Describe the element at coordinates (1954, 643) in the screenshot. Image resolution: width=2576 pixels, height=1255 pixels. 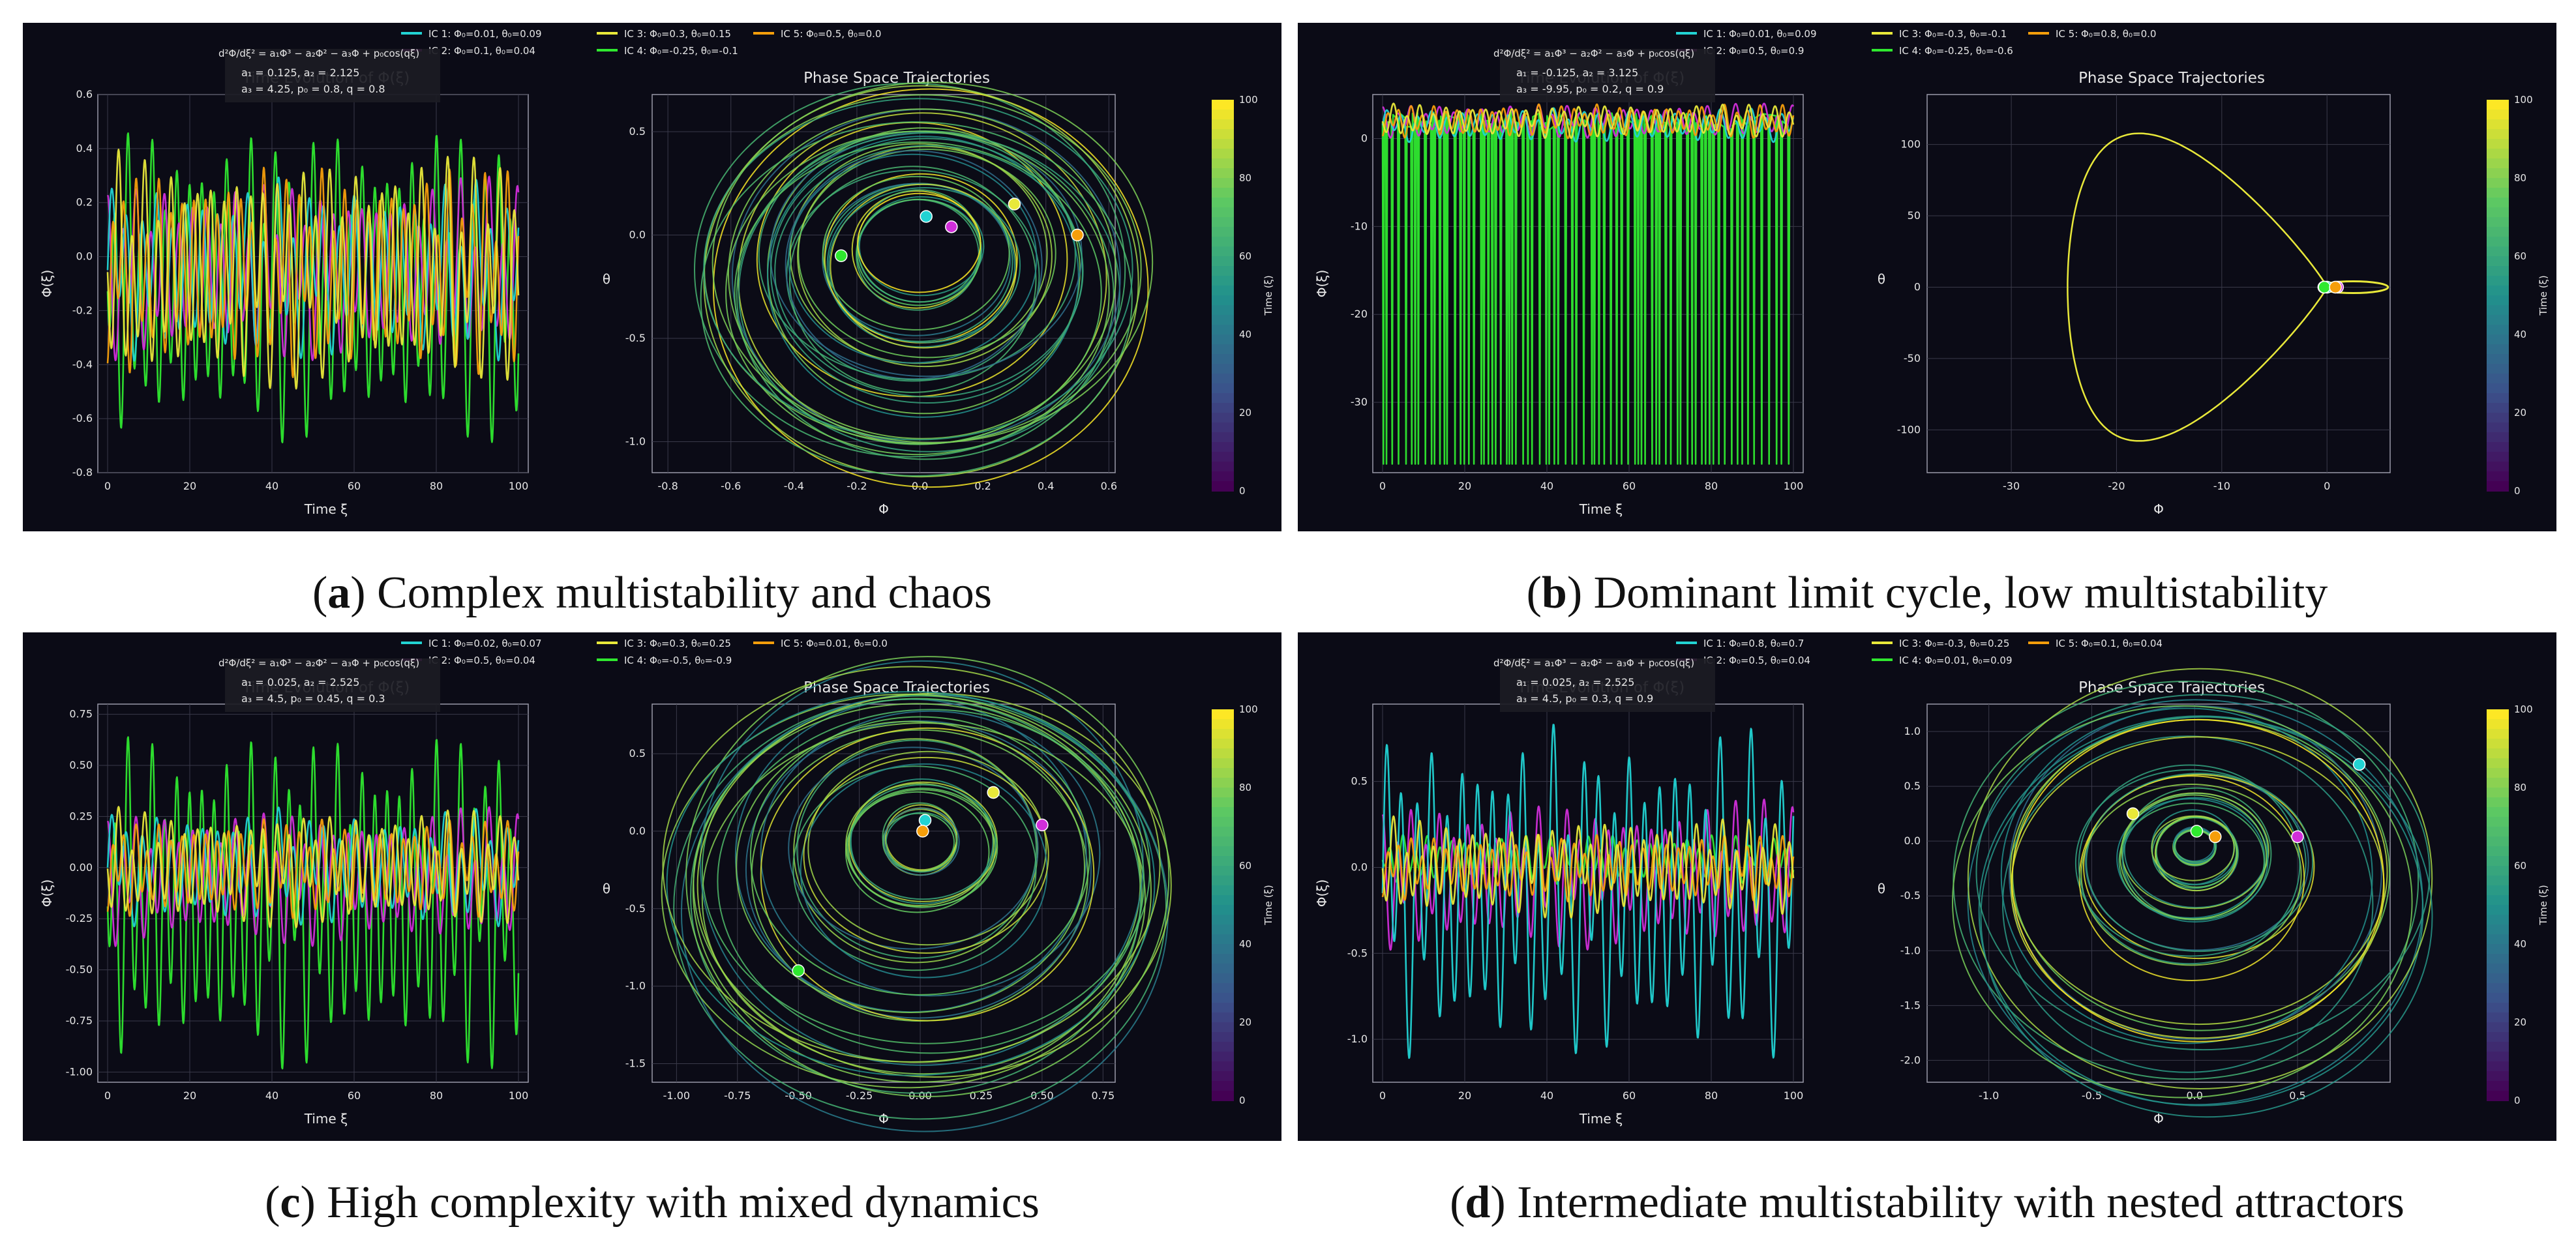
I see `legend-label: IC 3: Φ₀=-0.3, θ₀=0.25` at that location.